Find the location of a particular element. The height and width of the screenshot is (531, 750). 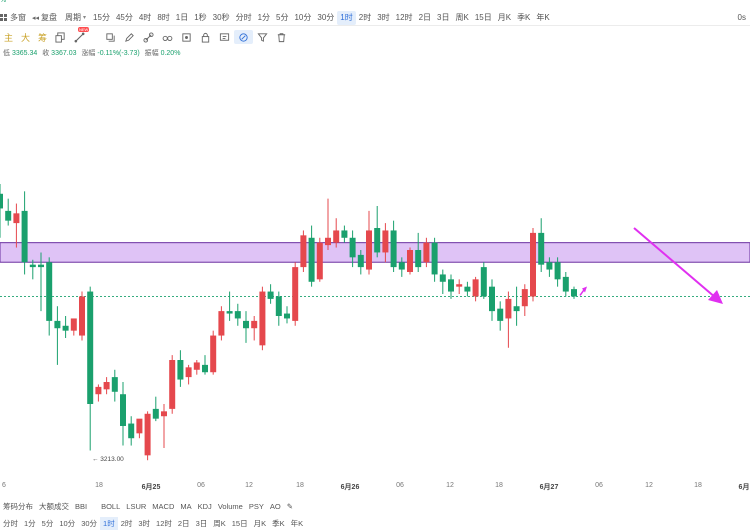

indicator-item: KDJ is located at coordinates (204, 506).